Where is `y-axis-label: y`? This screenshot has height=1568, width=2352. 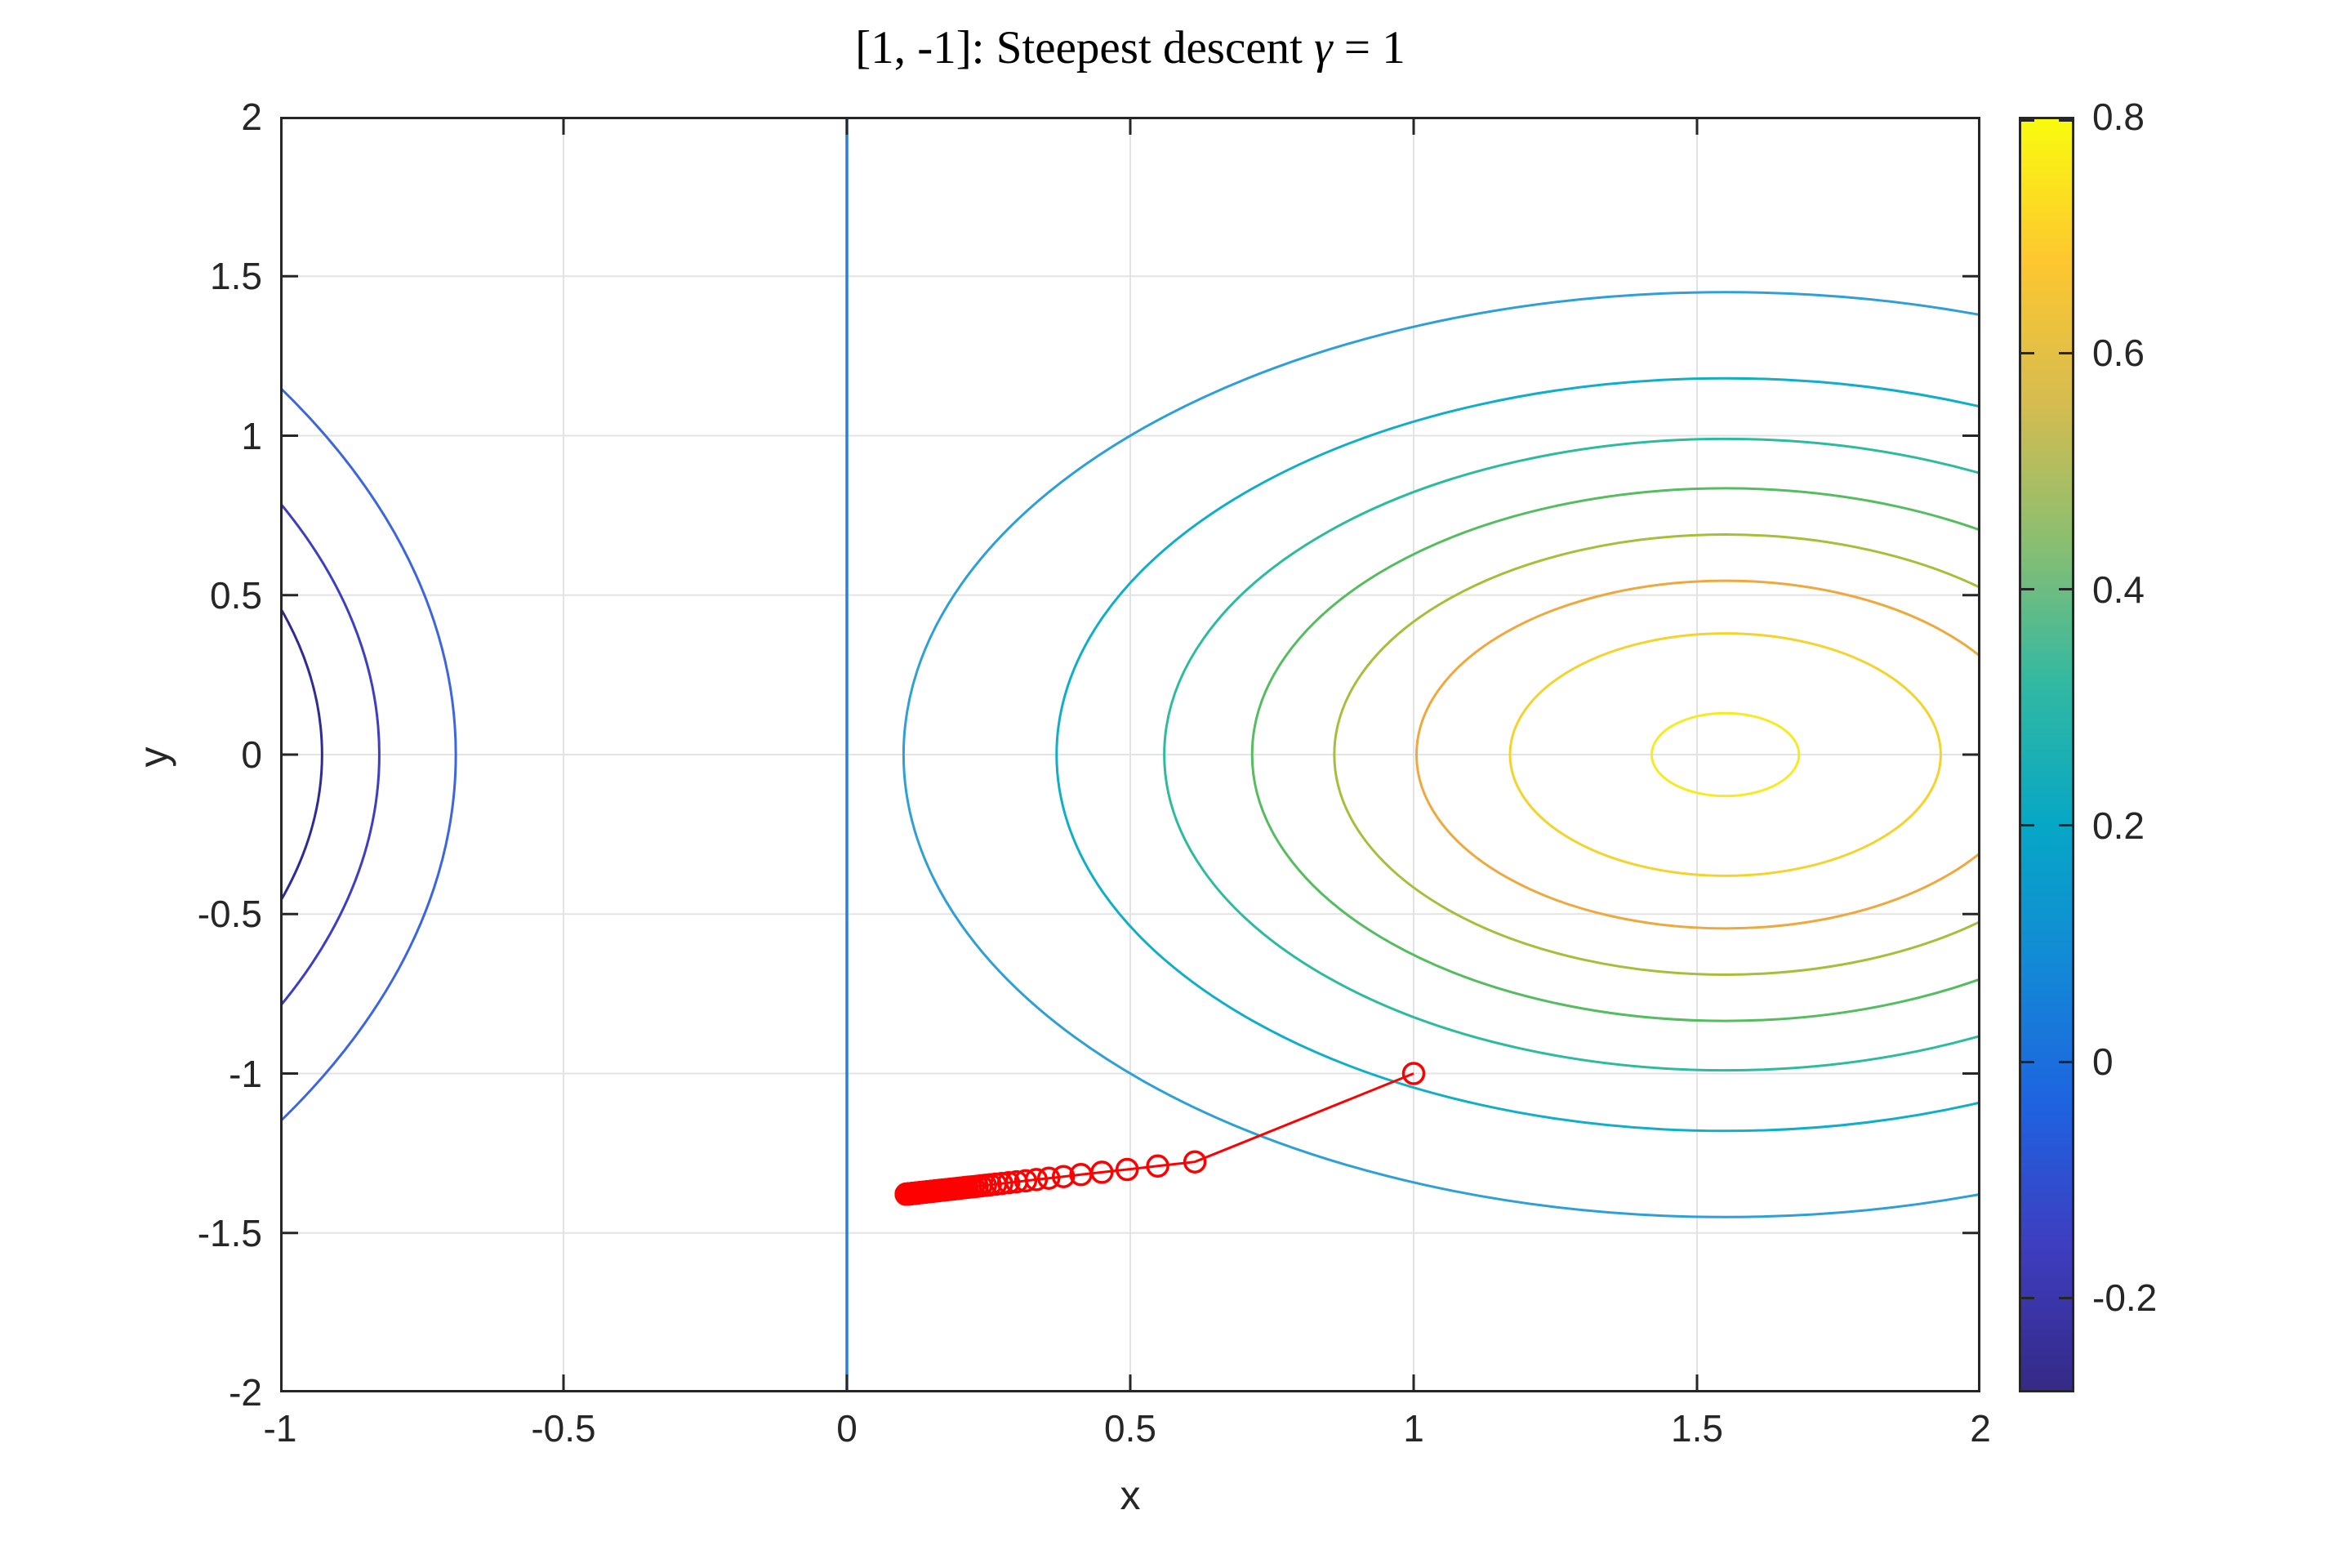 y-axis-label: y is located at coordinates (153, 757).